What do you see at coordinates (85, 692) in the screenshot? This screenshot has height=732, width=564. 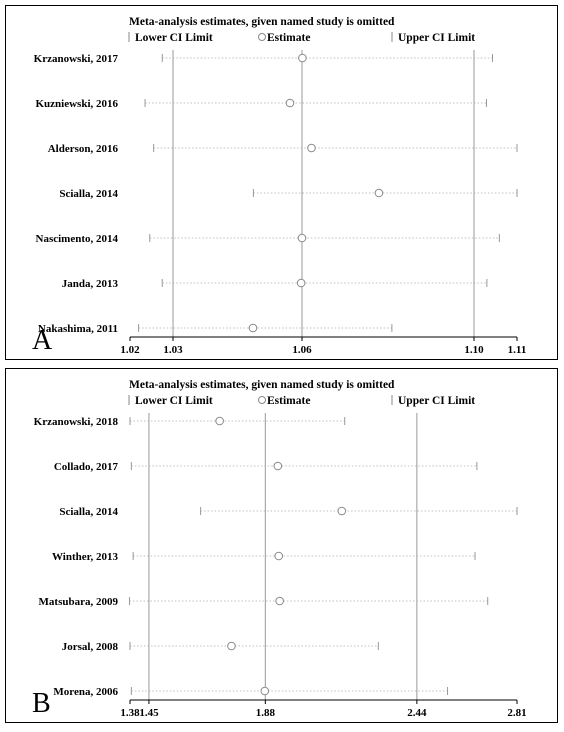 I see `study-label: Morena, 2006` at bounding box center [85, 692].